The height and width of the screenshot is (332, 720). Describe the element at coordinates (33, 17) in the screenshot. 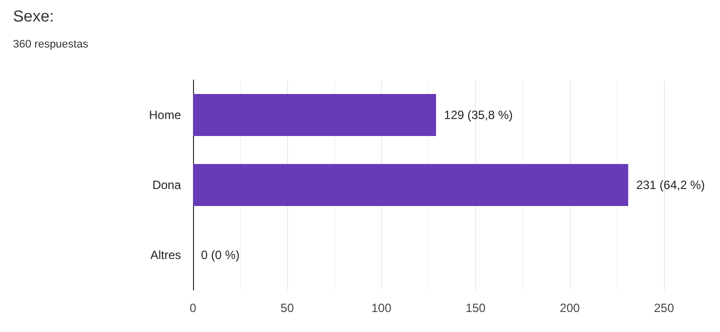

I see `text: Sexe:` at that location.